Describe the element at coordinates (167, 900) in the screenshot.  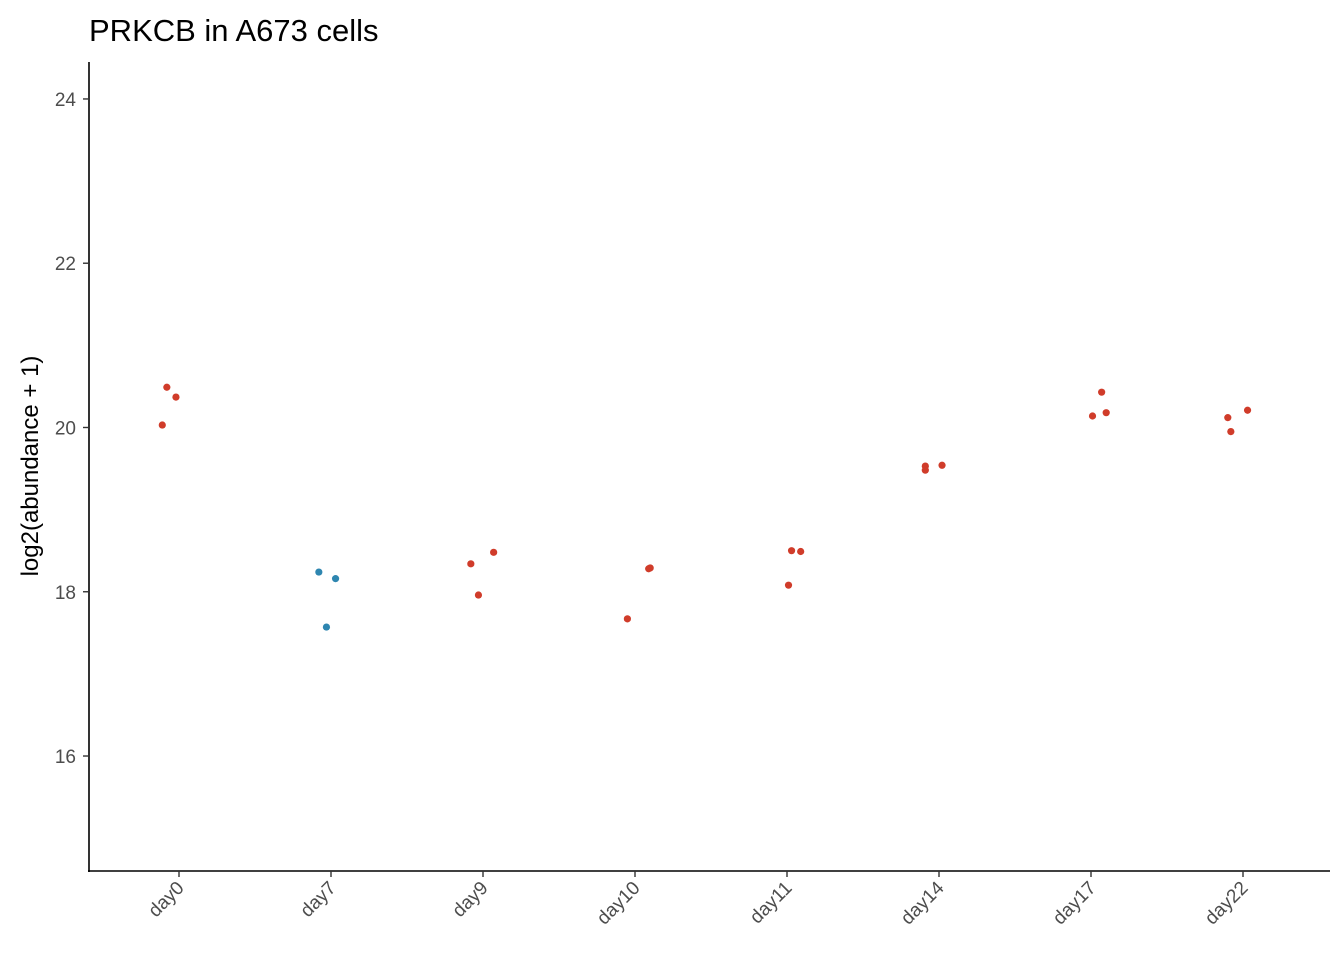
I see `x-tick-label: day0` at that location.